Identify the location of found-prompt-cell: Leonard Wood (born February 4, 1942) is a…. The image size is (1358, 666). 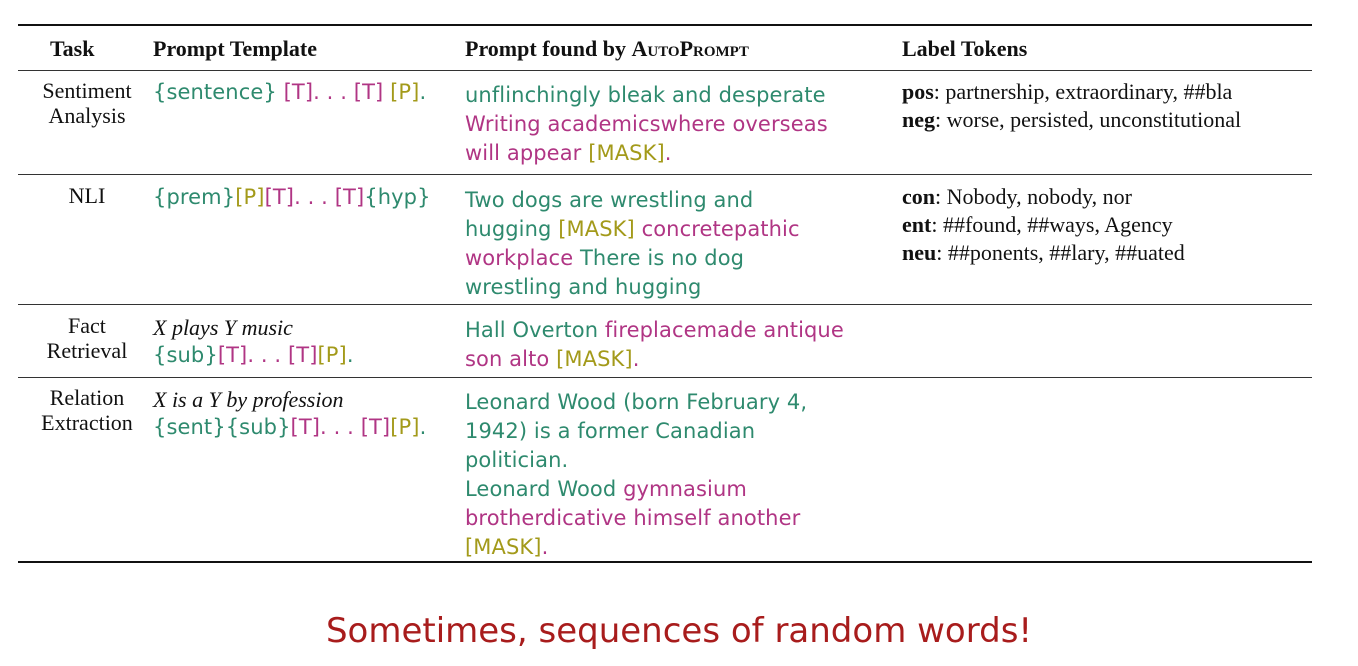
(636, 475).